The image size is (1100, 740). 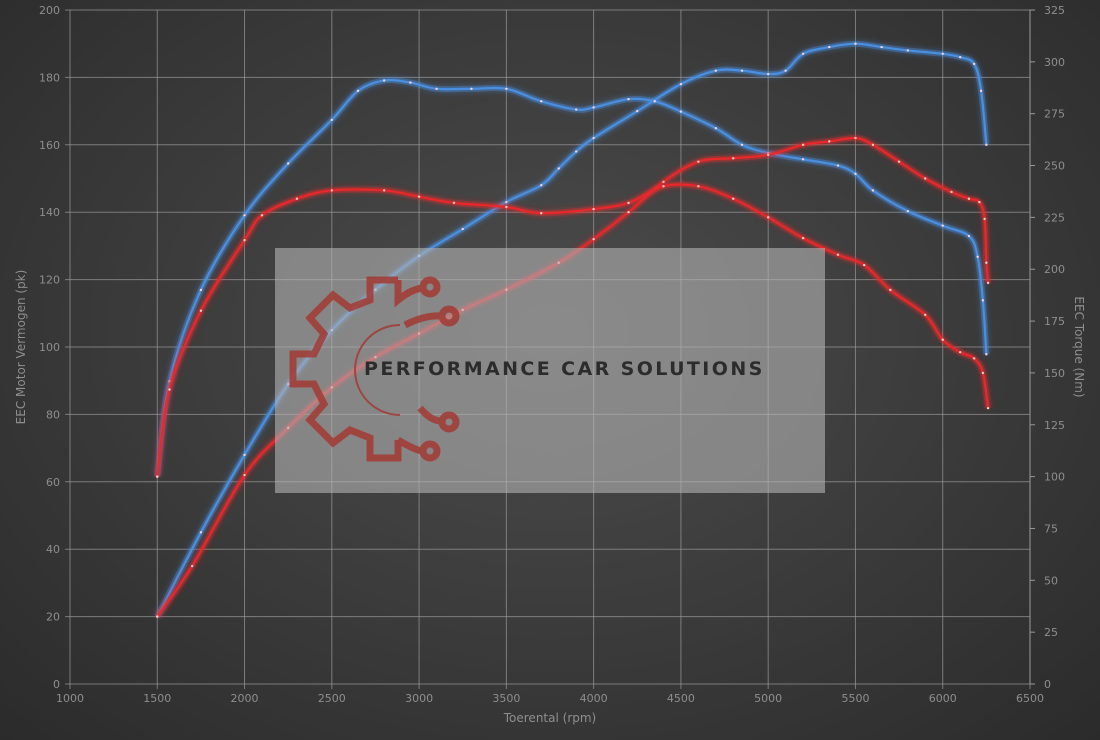 What do you see at coordinates (53, 617) in the screenshot?
I see `y-tick-label: 20` at bounding box center [53, 617].